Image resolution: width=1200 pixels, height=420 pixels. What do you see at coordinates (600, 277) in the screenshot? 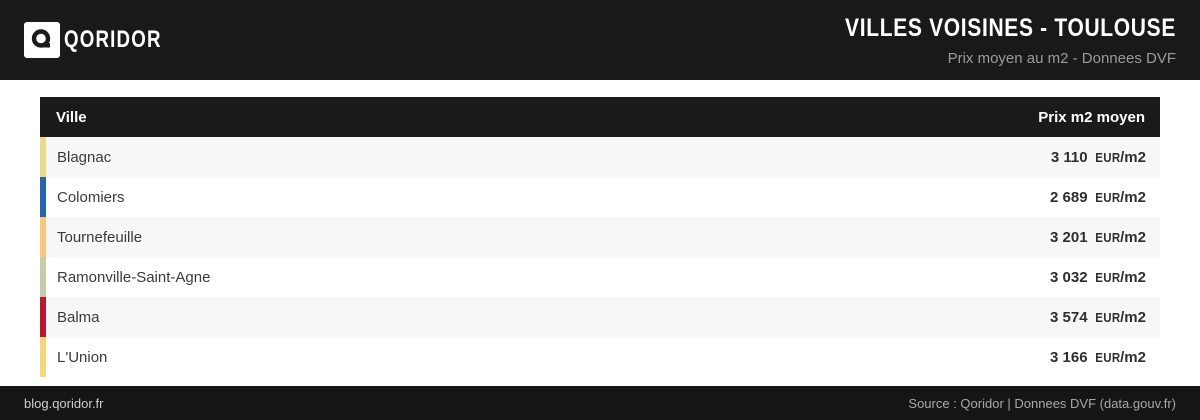
I see `table-row: Ramonville-Saint-Agne 3 032 EUR/m2` at bounding box center [600, 277].